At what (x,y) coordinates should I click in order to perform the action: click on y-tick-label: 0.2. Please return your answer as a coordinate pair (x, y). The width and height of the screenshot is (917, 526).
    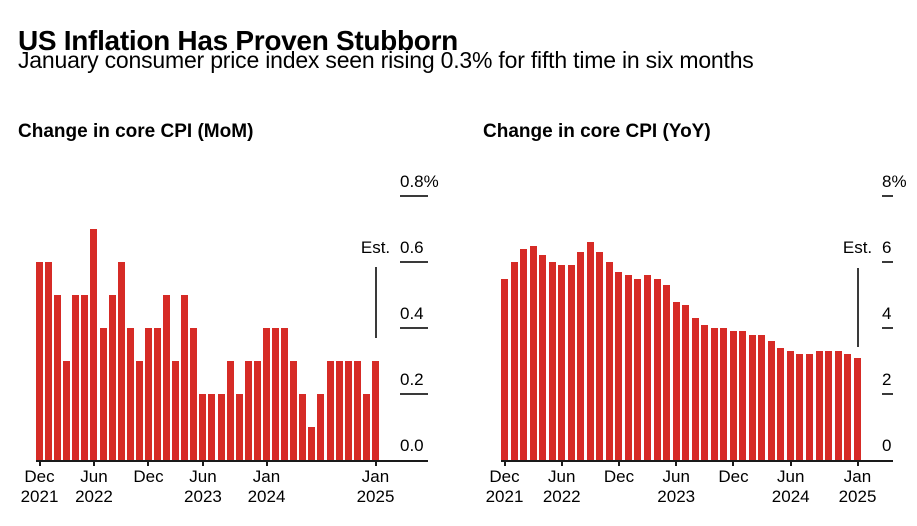
    Looking at the image, I should click on (412, 379).